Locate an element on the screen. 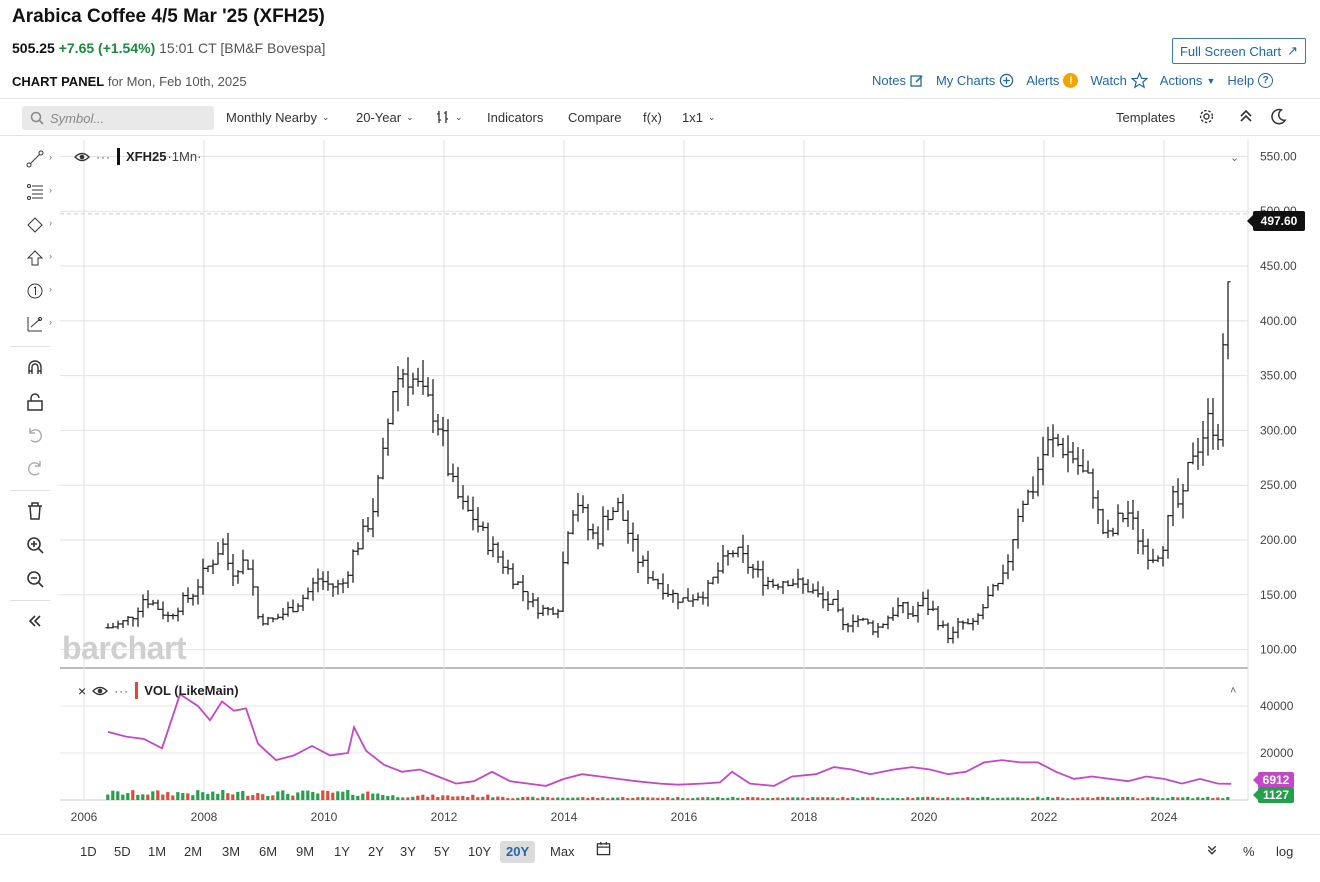 The image size is (1320, 882). zoom-out-button is located at coordinates (35, 579).